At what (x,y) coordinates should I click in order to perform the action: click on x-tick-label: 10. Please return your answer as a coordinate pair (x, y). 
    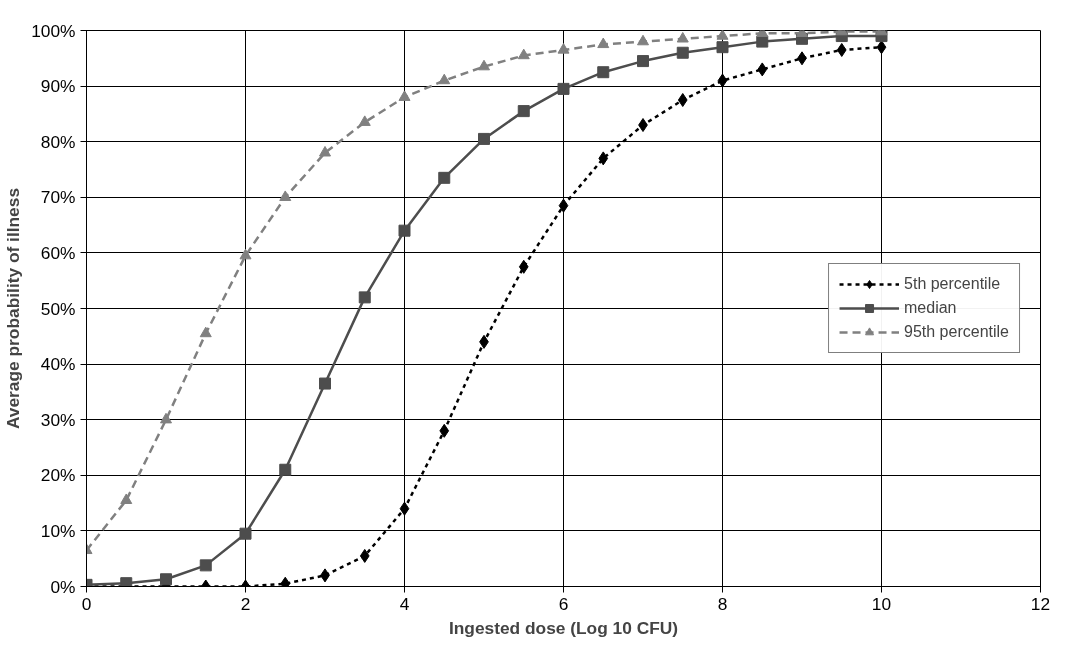
    Looking at the image, I should click on (881, 603).